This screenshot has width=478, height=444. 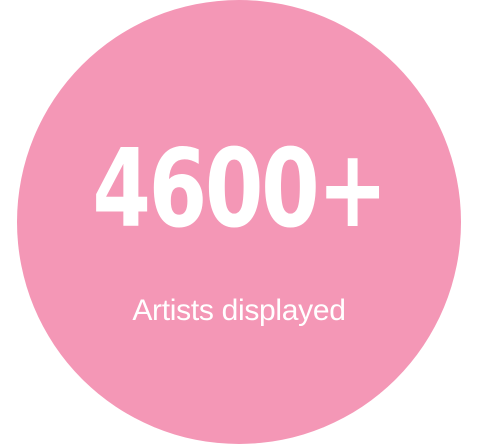 What do you see at coordinates (239, 310) in the screenshot?
I see `stat-label: Artists displayed` at bounding box center [239, 310].